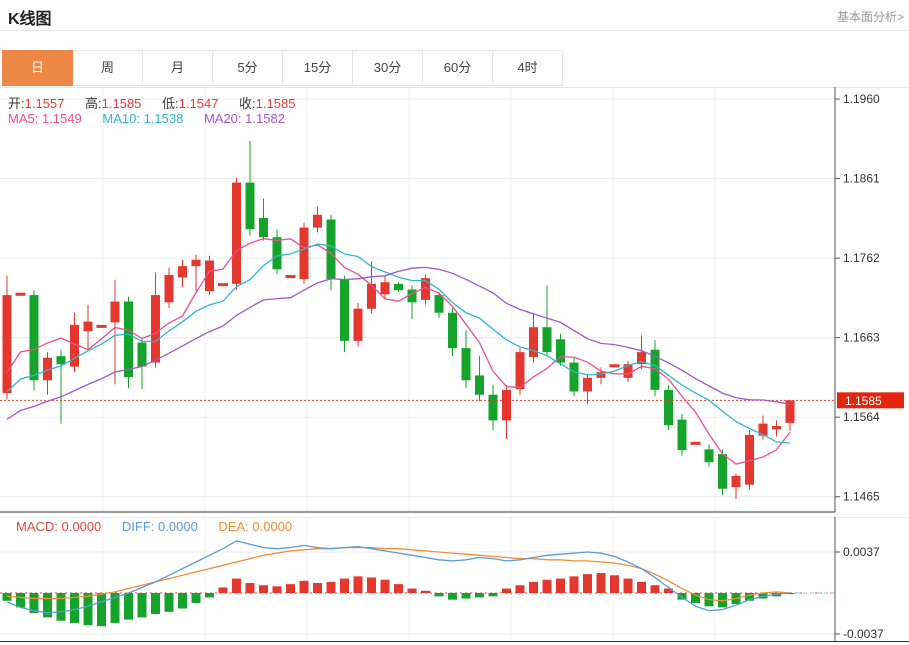  Describe the element at coordinates (81, 526) in the screenshot. I see `macd-value: 0.0000` at that location.